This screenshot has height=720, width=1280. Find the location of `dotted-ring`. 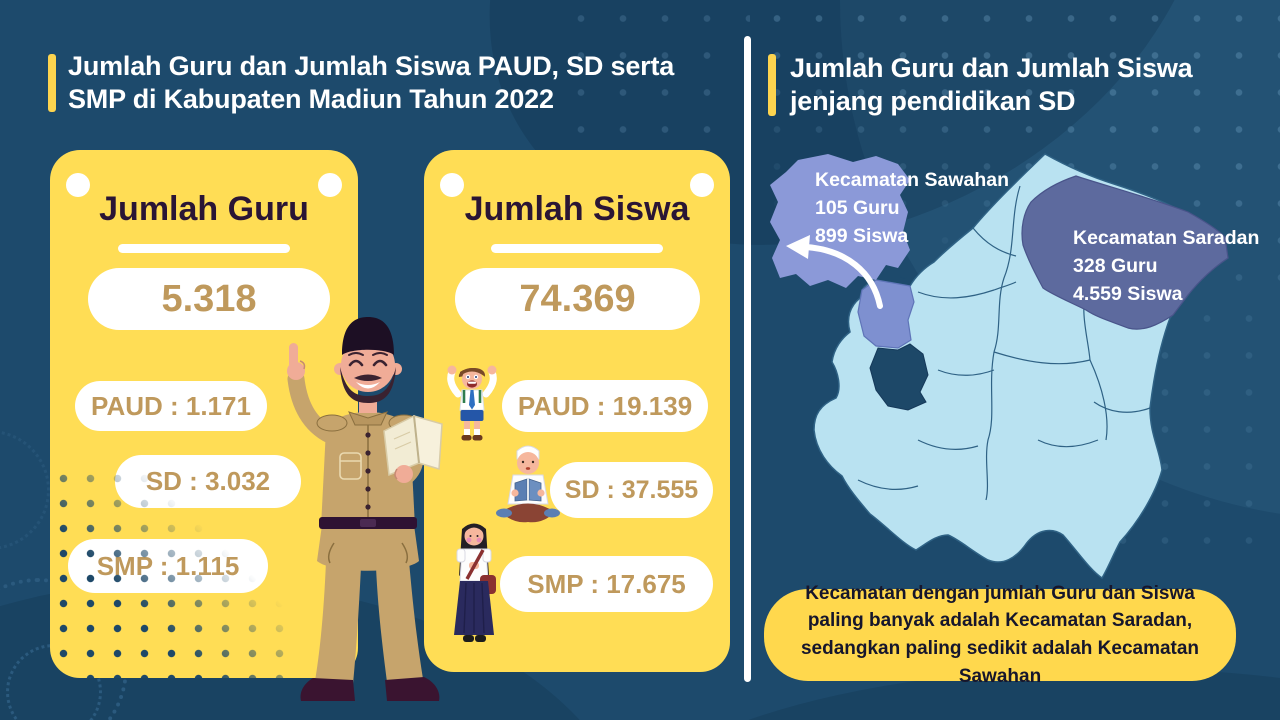

dotted-ring is located at coordinates (25, 490).